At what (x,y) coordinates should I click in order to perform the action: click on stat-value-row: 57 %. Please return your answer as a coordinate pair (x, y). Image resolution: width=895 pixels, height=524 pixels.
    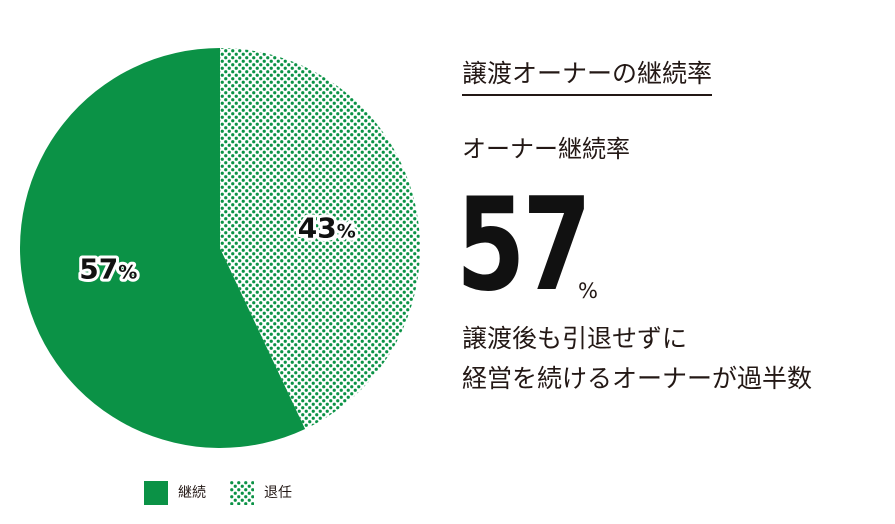
    Looking at the image, I should click on (541, 246).